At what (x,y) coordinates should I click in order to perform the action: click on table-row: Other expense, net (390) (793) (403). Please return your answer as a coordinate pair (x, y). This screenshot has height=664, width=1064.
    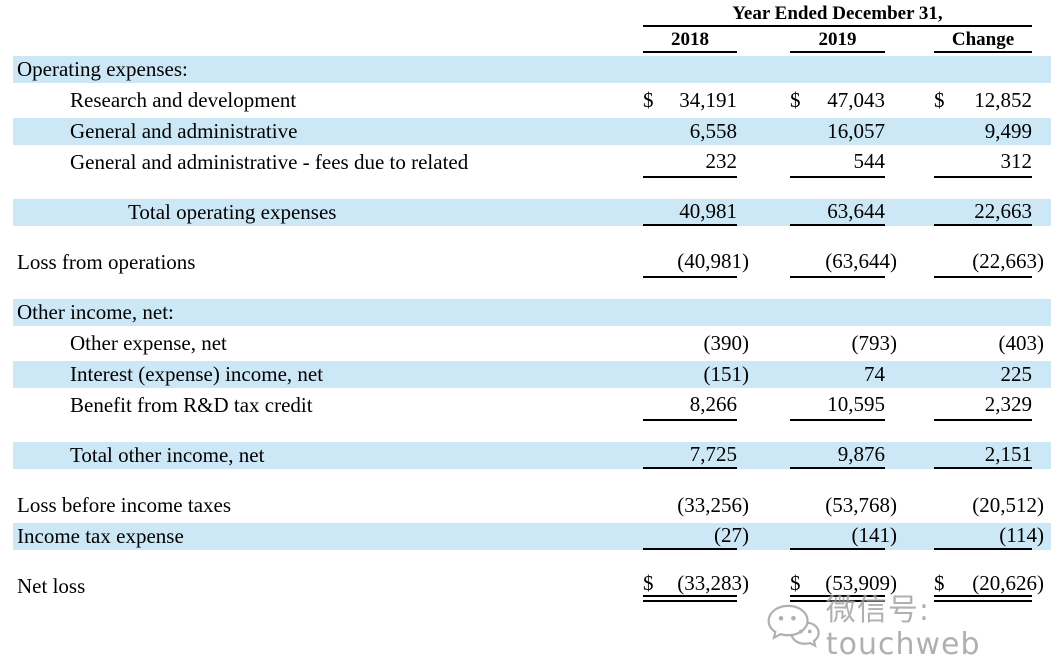
    Looking at the image, I should click on (532, 343).